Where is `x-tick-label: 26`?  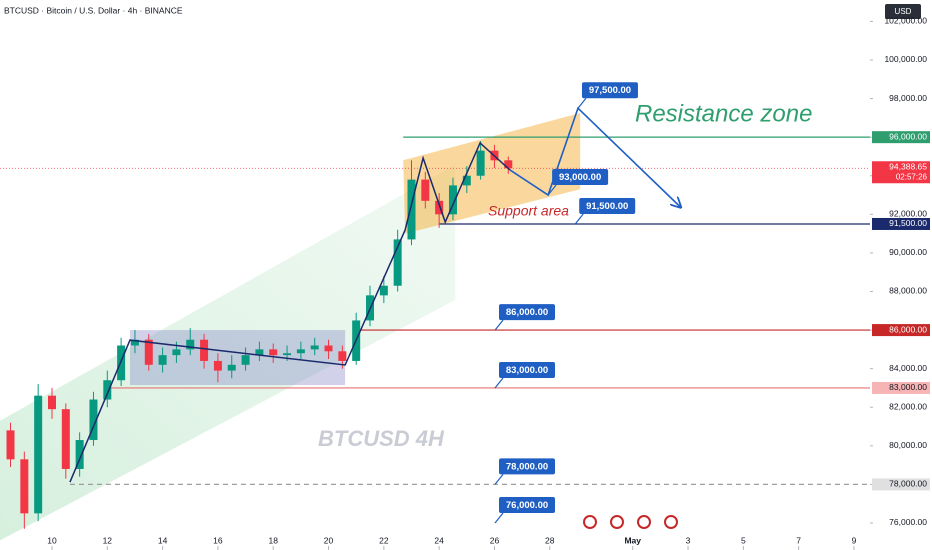 x-tick-label: 26 is located at coordinates (495, 540).